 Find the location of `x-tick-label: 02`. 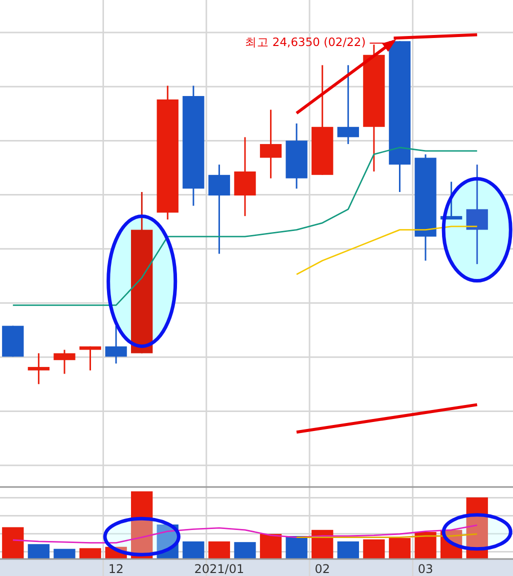

x-tick-label: 02 is located at coordinates (322, 569).